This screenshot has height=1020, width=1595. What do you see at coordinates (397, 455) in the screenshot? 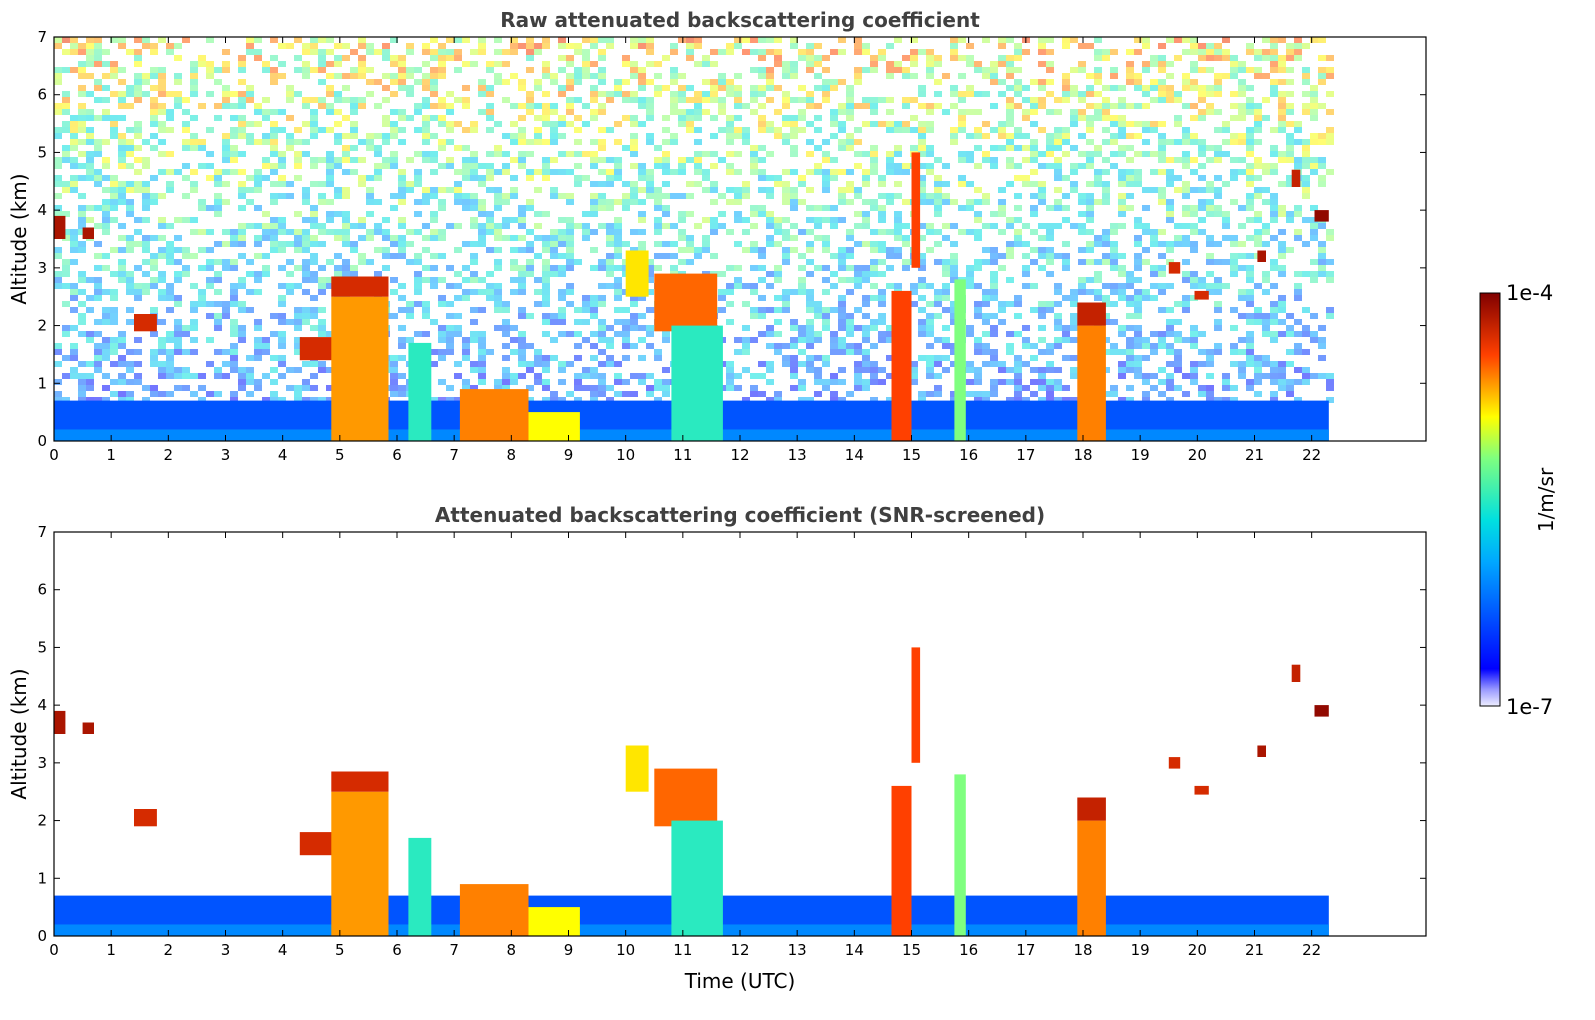
I see `x-tick-label: 6` at bounding box center [397, 455].